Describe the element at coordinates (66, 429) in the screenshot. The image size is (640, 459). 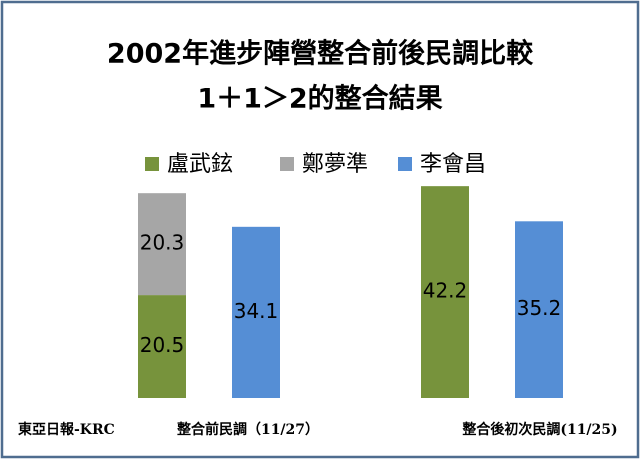
I see `source-note: 東亞日報-KRC` at that location.